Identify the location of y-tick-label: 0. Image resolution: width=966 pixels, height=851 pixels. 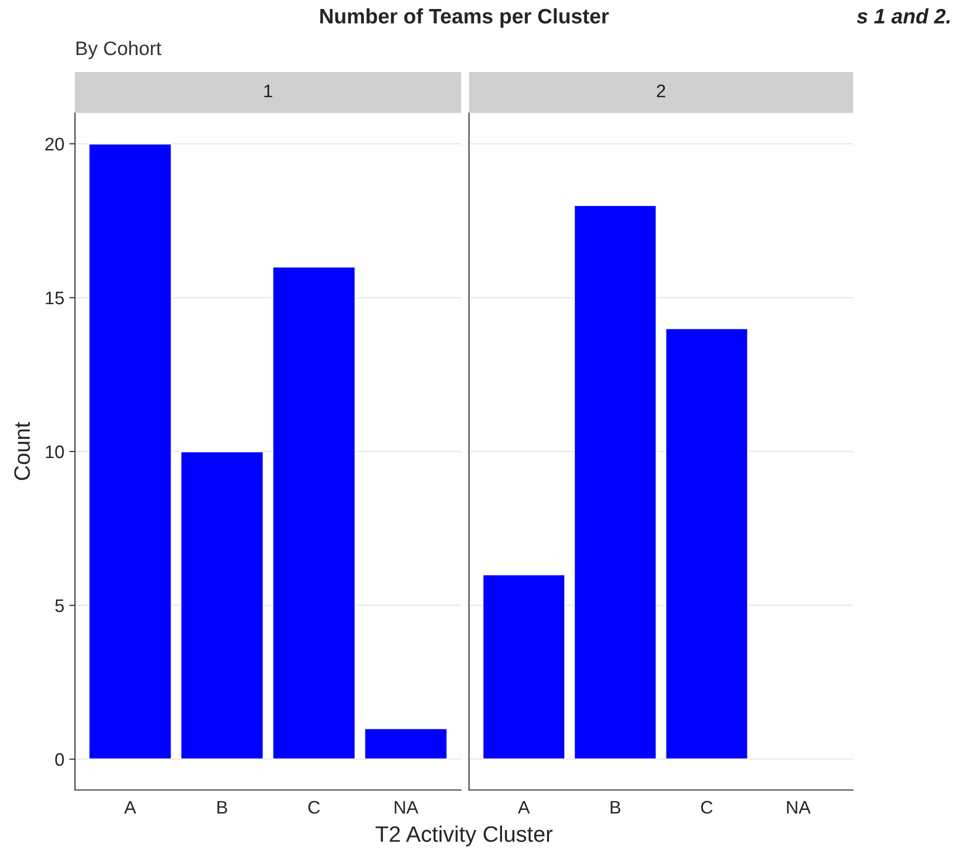
(59, 759).